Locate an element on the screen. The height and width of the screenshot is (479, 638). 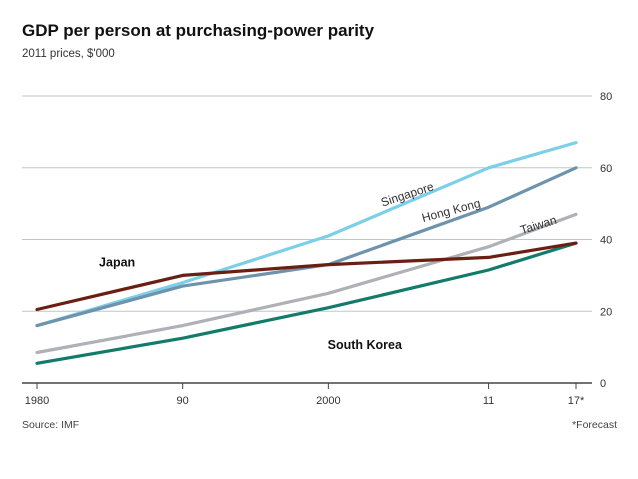
y-axis-ticks: 0 20 40 60 80 is located at coordinates (606, 240).